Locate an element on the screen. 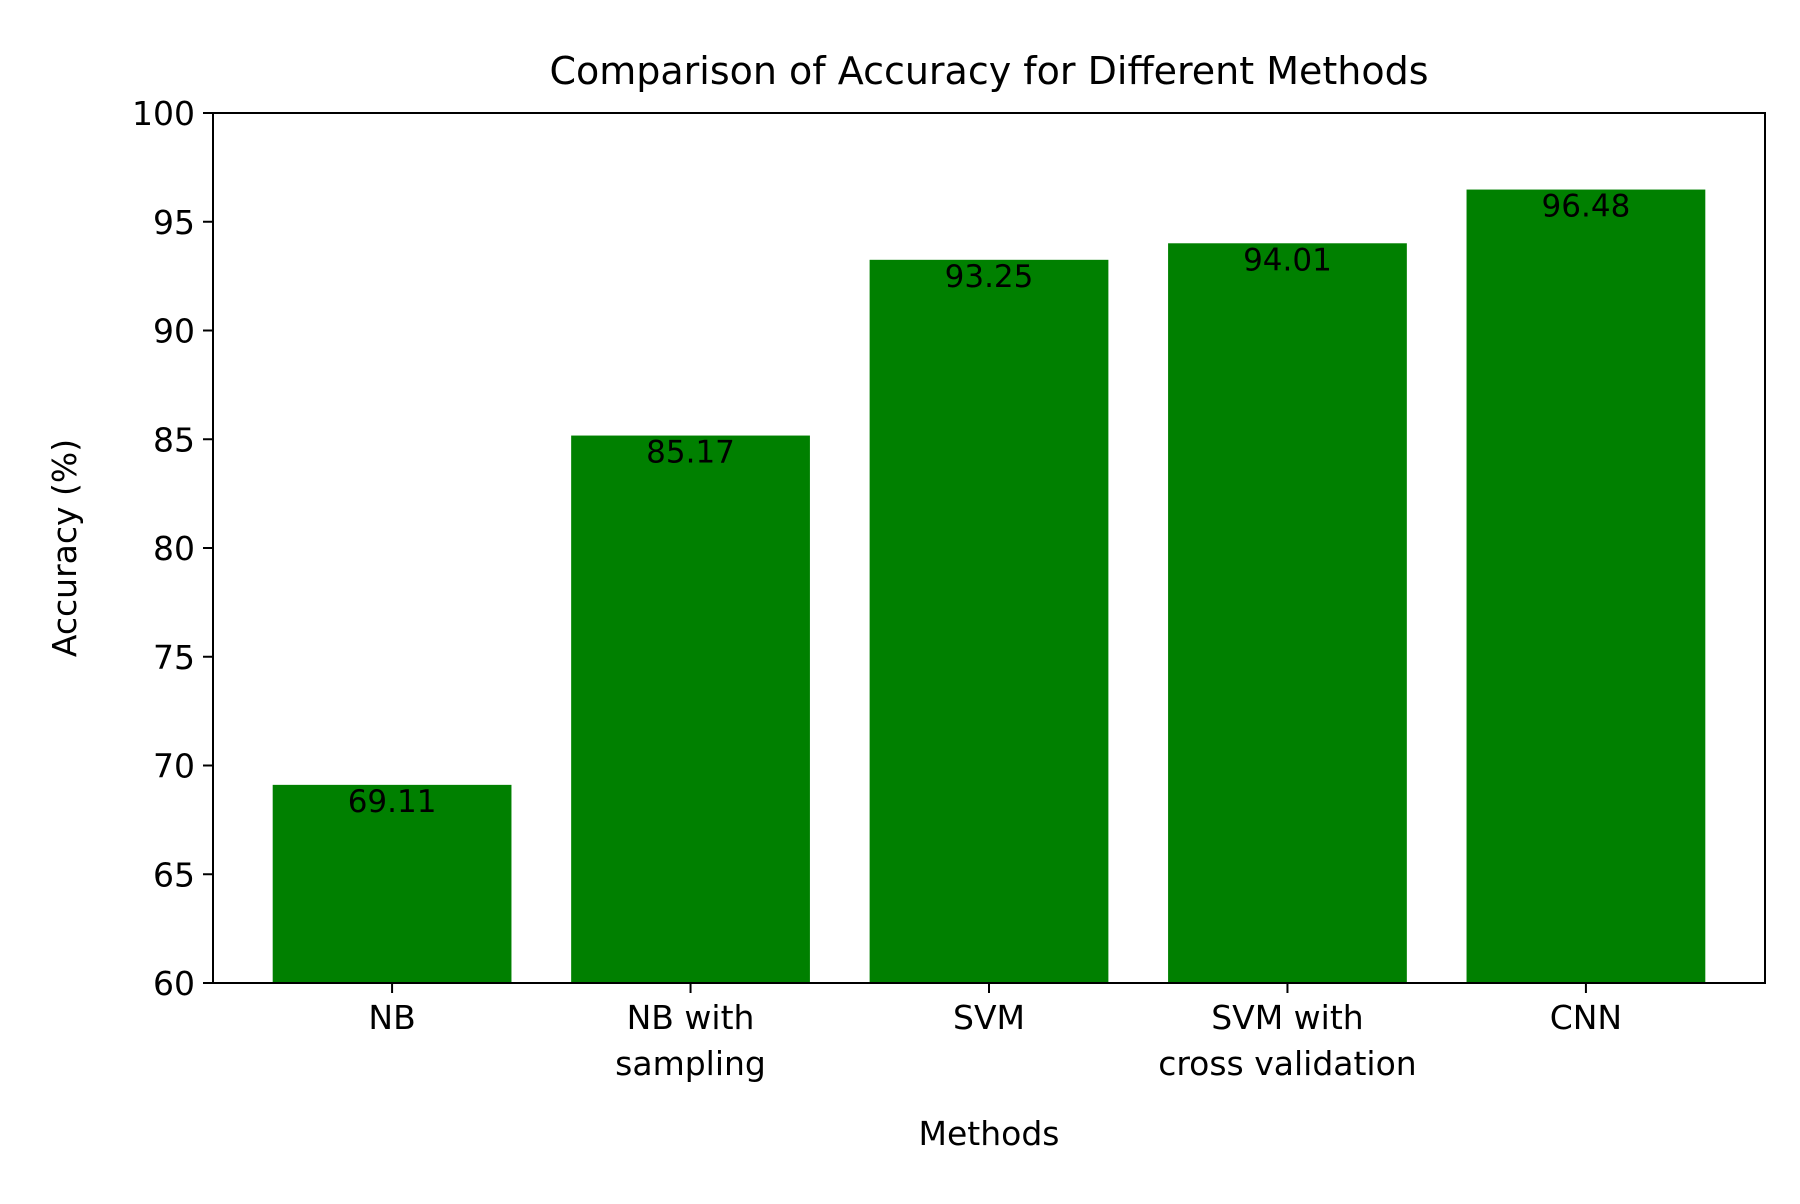  y-tick-label: 100 is located at coordinates (163, 113).